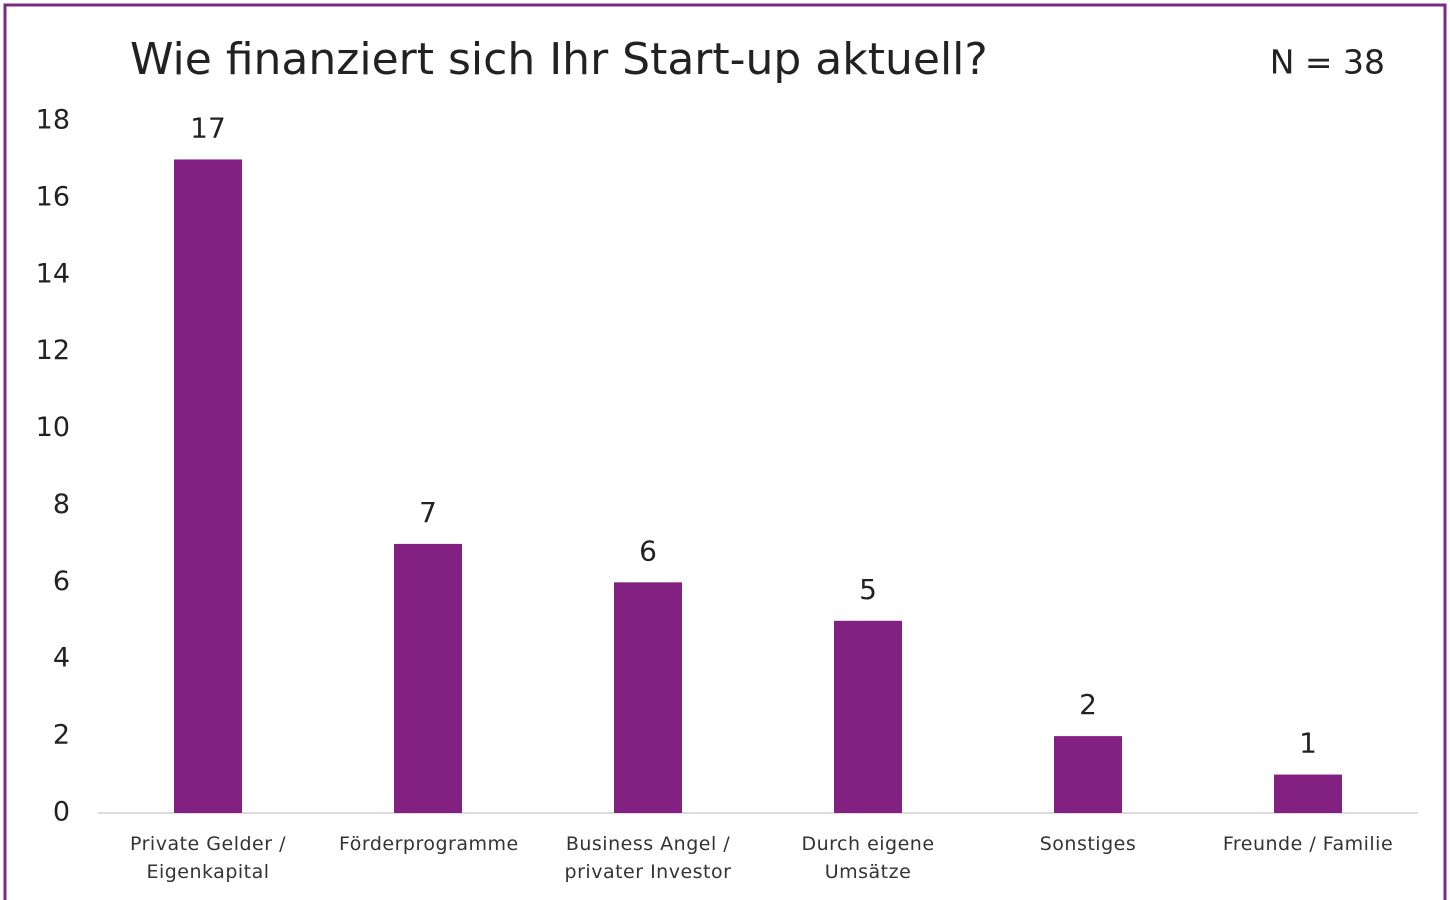  Describe the element at coordinates (61, 581) in the screenshot. I see `y-tick-label: 6` at that location.